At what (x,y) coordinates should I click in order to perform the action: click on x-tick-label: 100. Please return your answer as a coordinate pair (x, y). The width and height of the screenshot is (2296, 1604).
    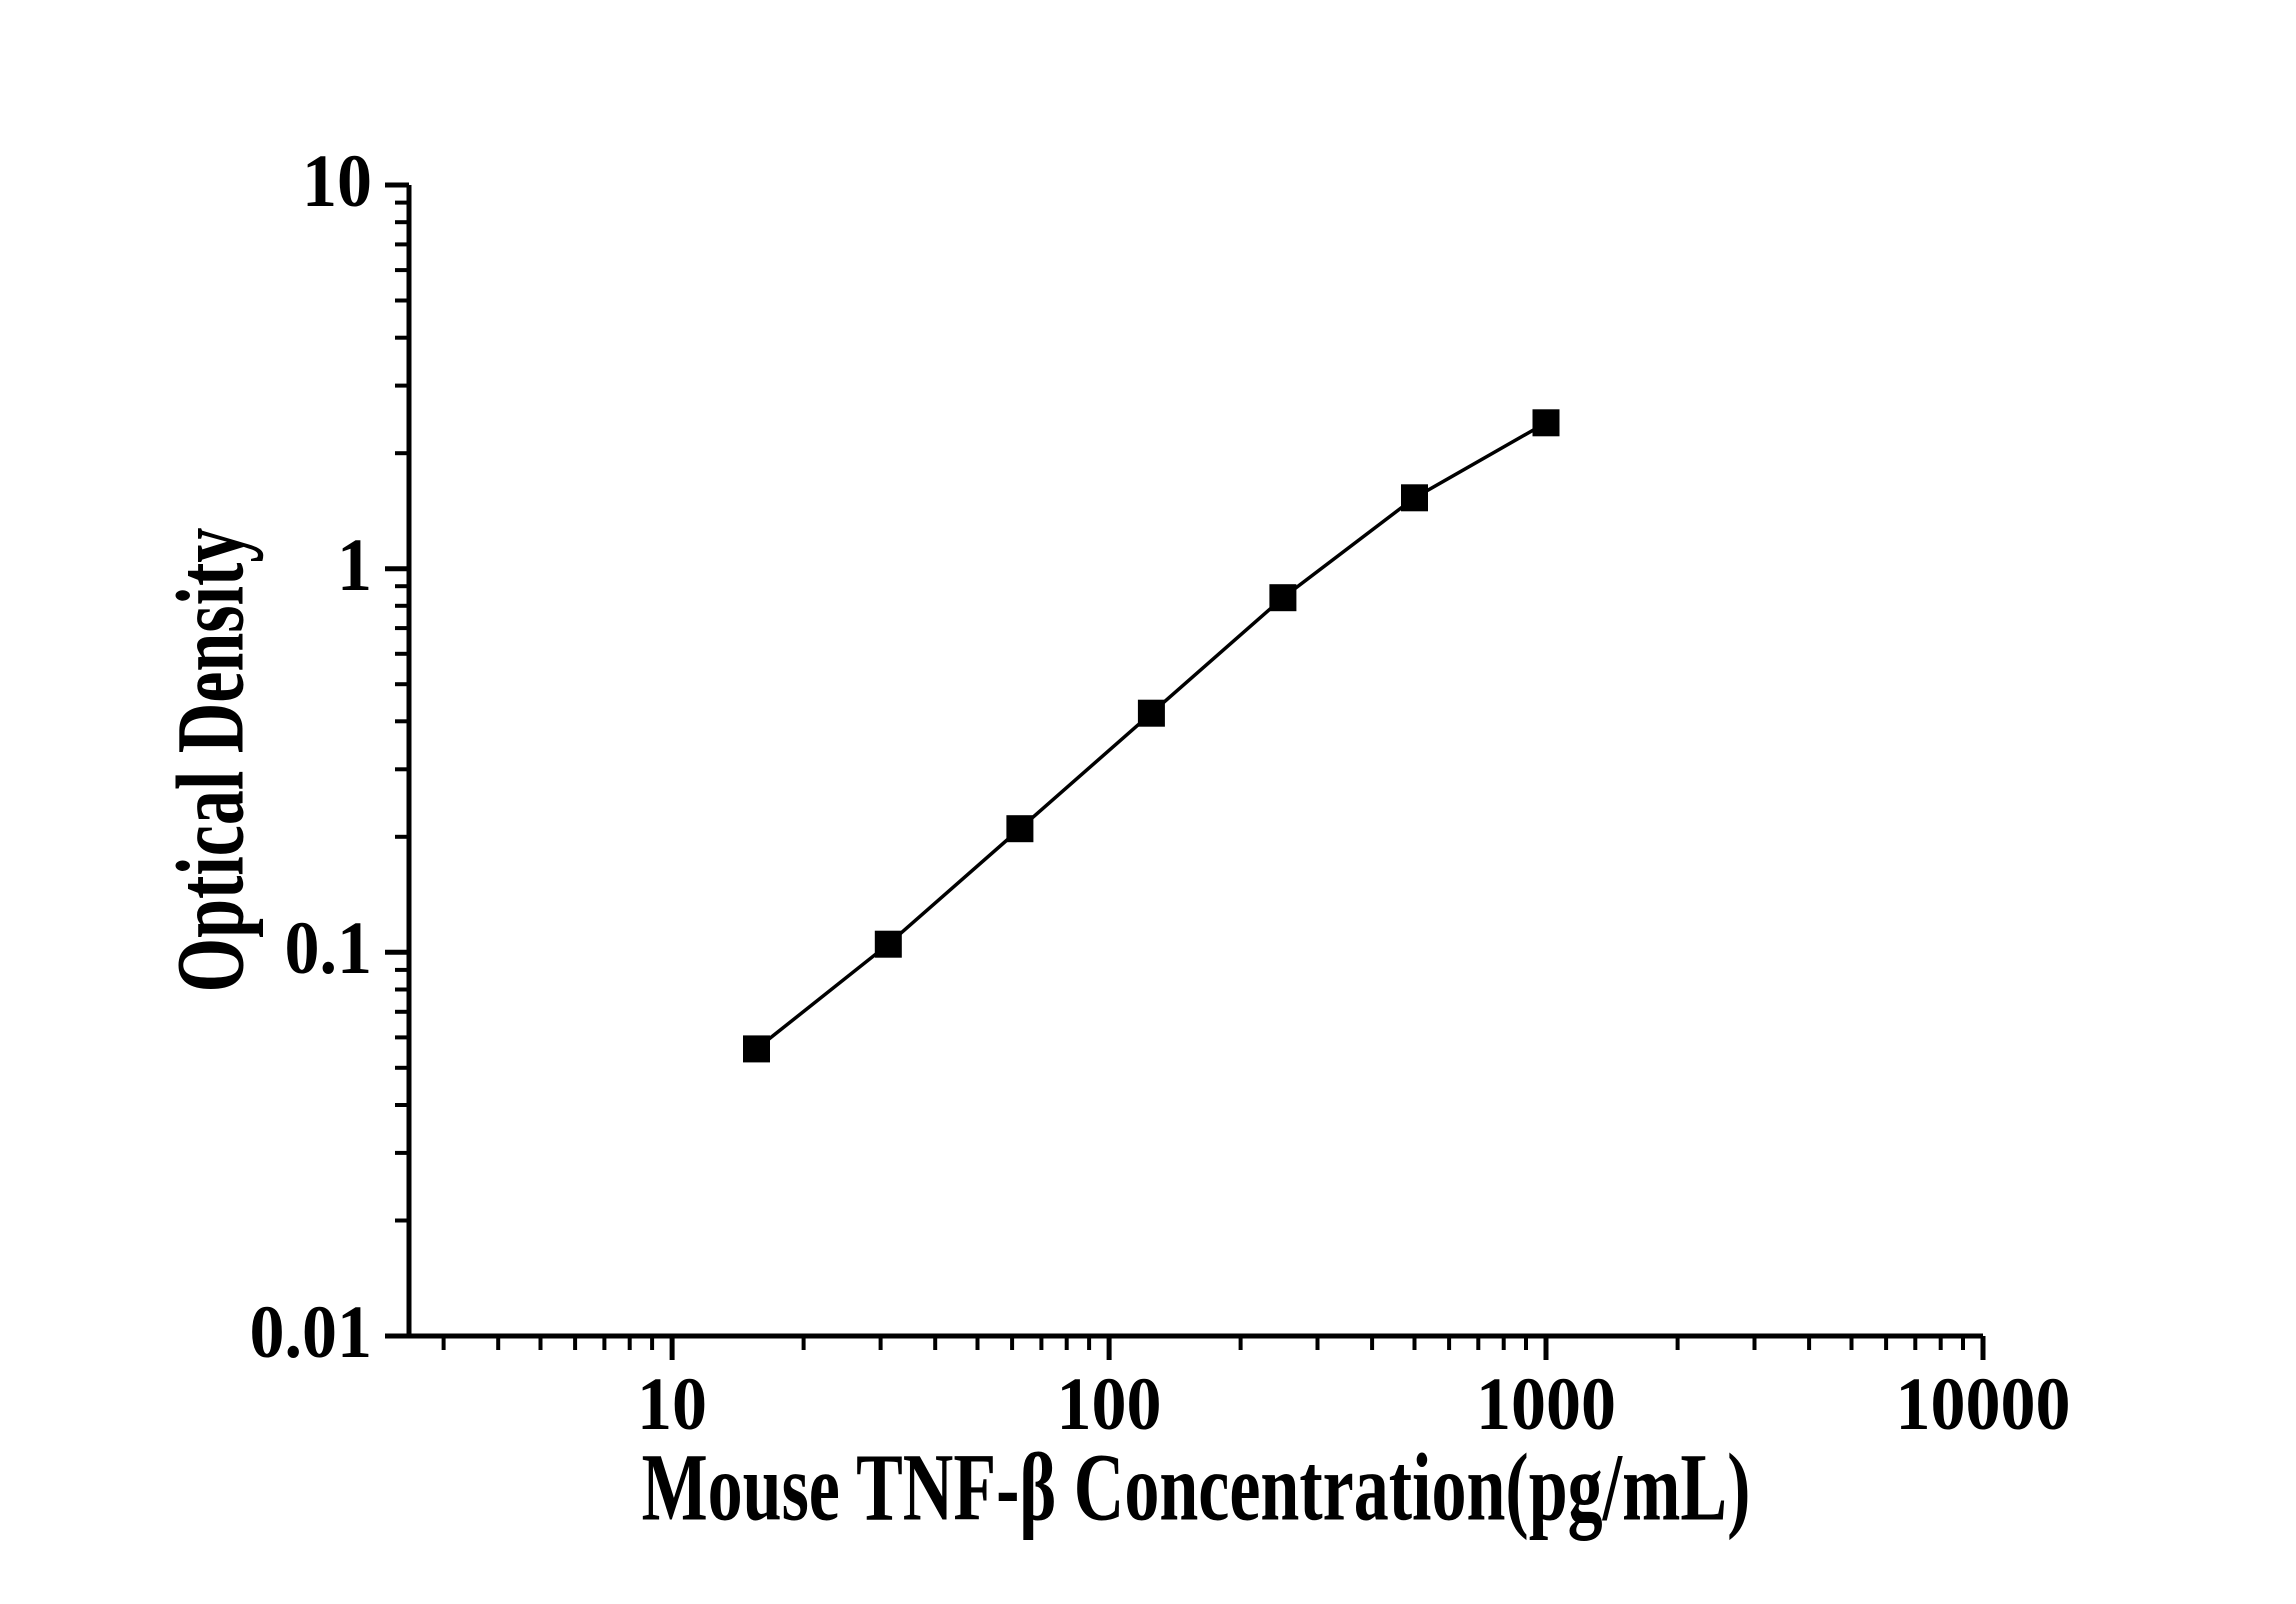
    Looking at the image, I should click on (1109, 1405).